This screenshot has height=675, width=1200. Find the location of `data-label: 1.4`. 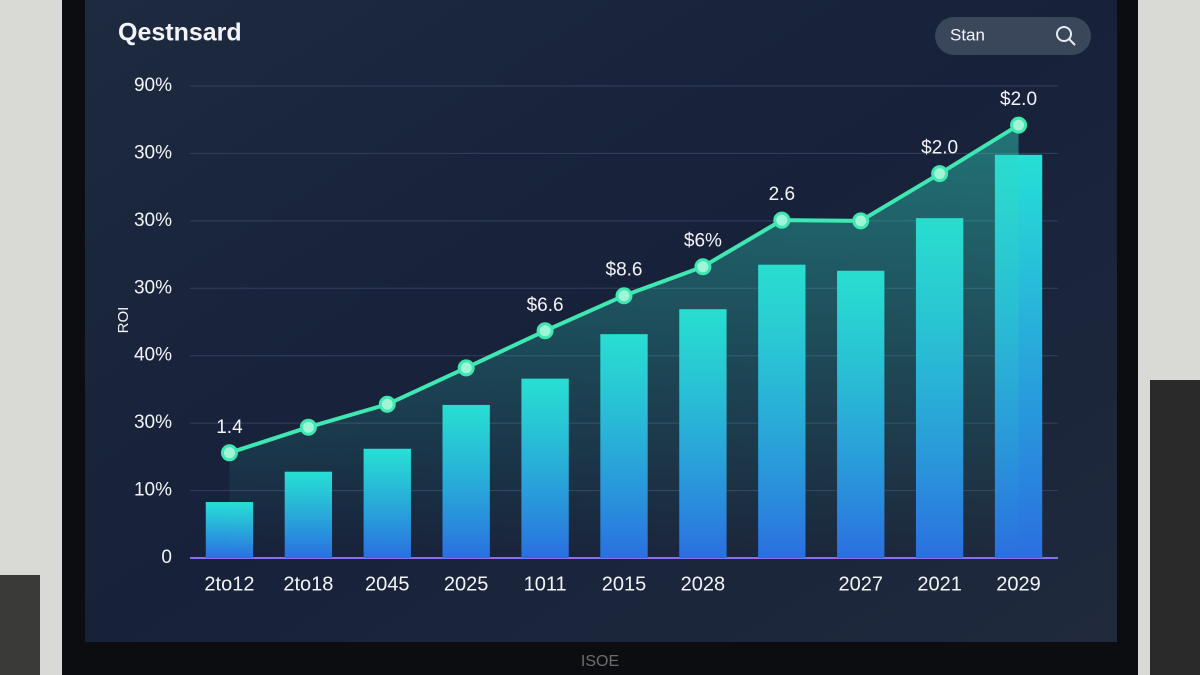

data-label: 1.4 is located at coordinates (229, 427).